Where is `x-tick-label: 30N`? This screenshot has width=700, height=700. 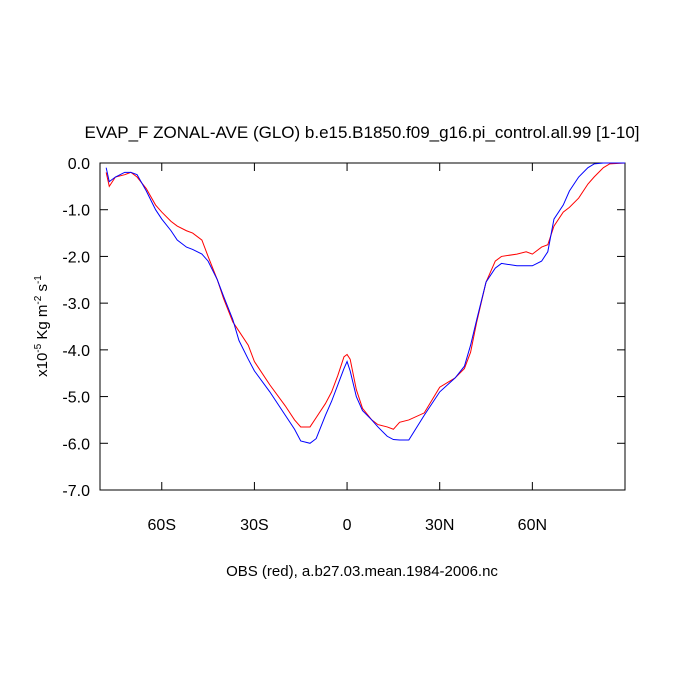 x-tick-label: 30N is located at coordinates (439, 525).